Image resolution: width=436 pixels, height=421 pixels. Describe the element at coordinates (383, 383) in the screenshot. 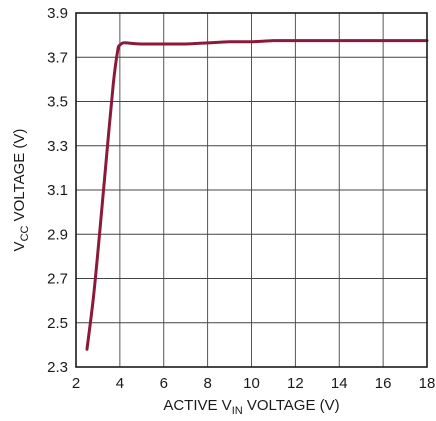

I see `x-tick-label: 16` at that location.